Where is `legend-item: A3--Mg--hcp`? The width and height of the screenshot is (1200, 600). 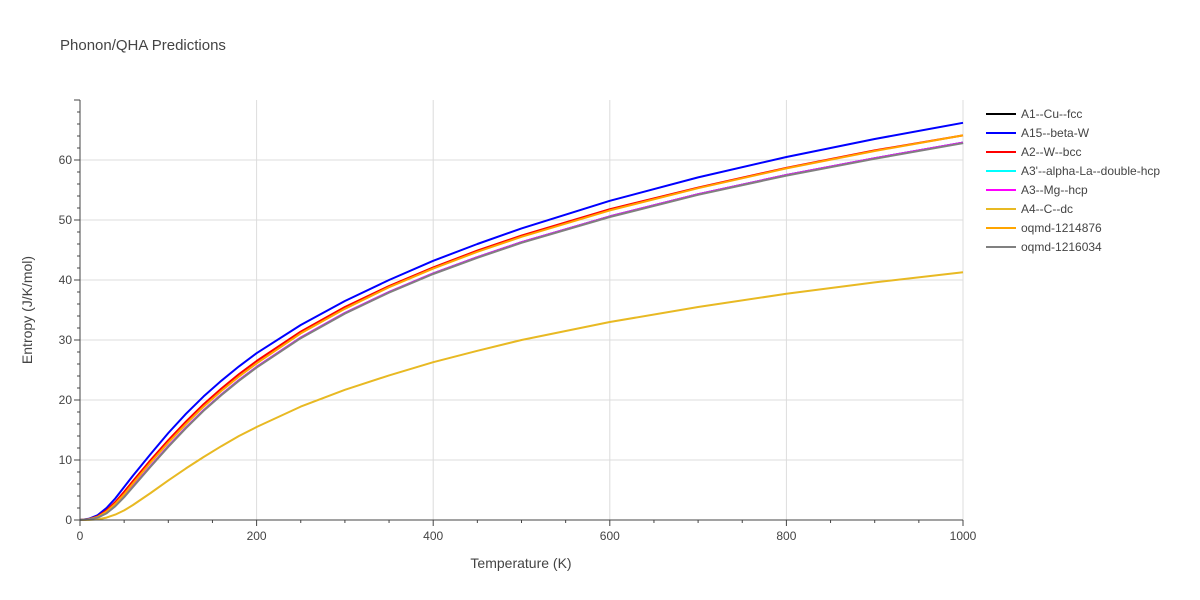 legend-item: A3--Mg--hcp is located at coordinates (1037, 190).